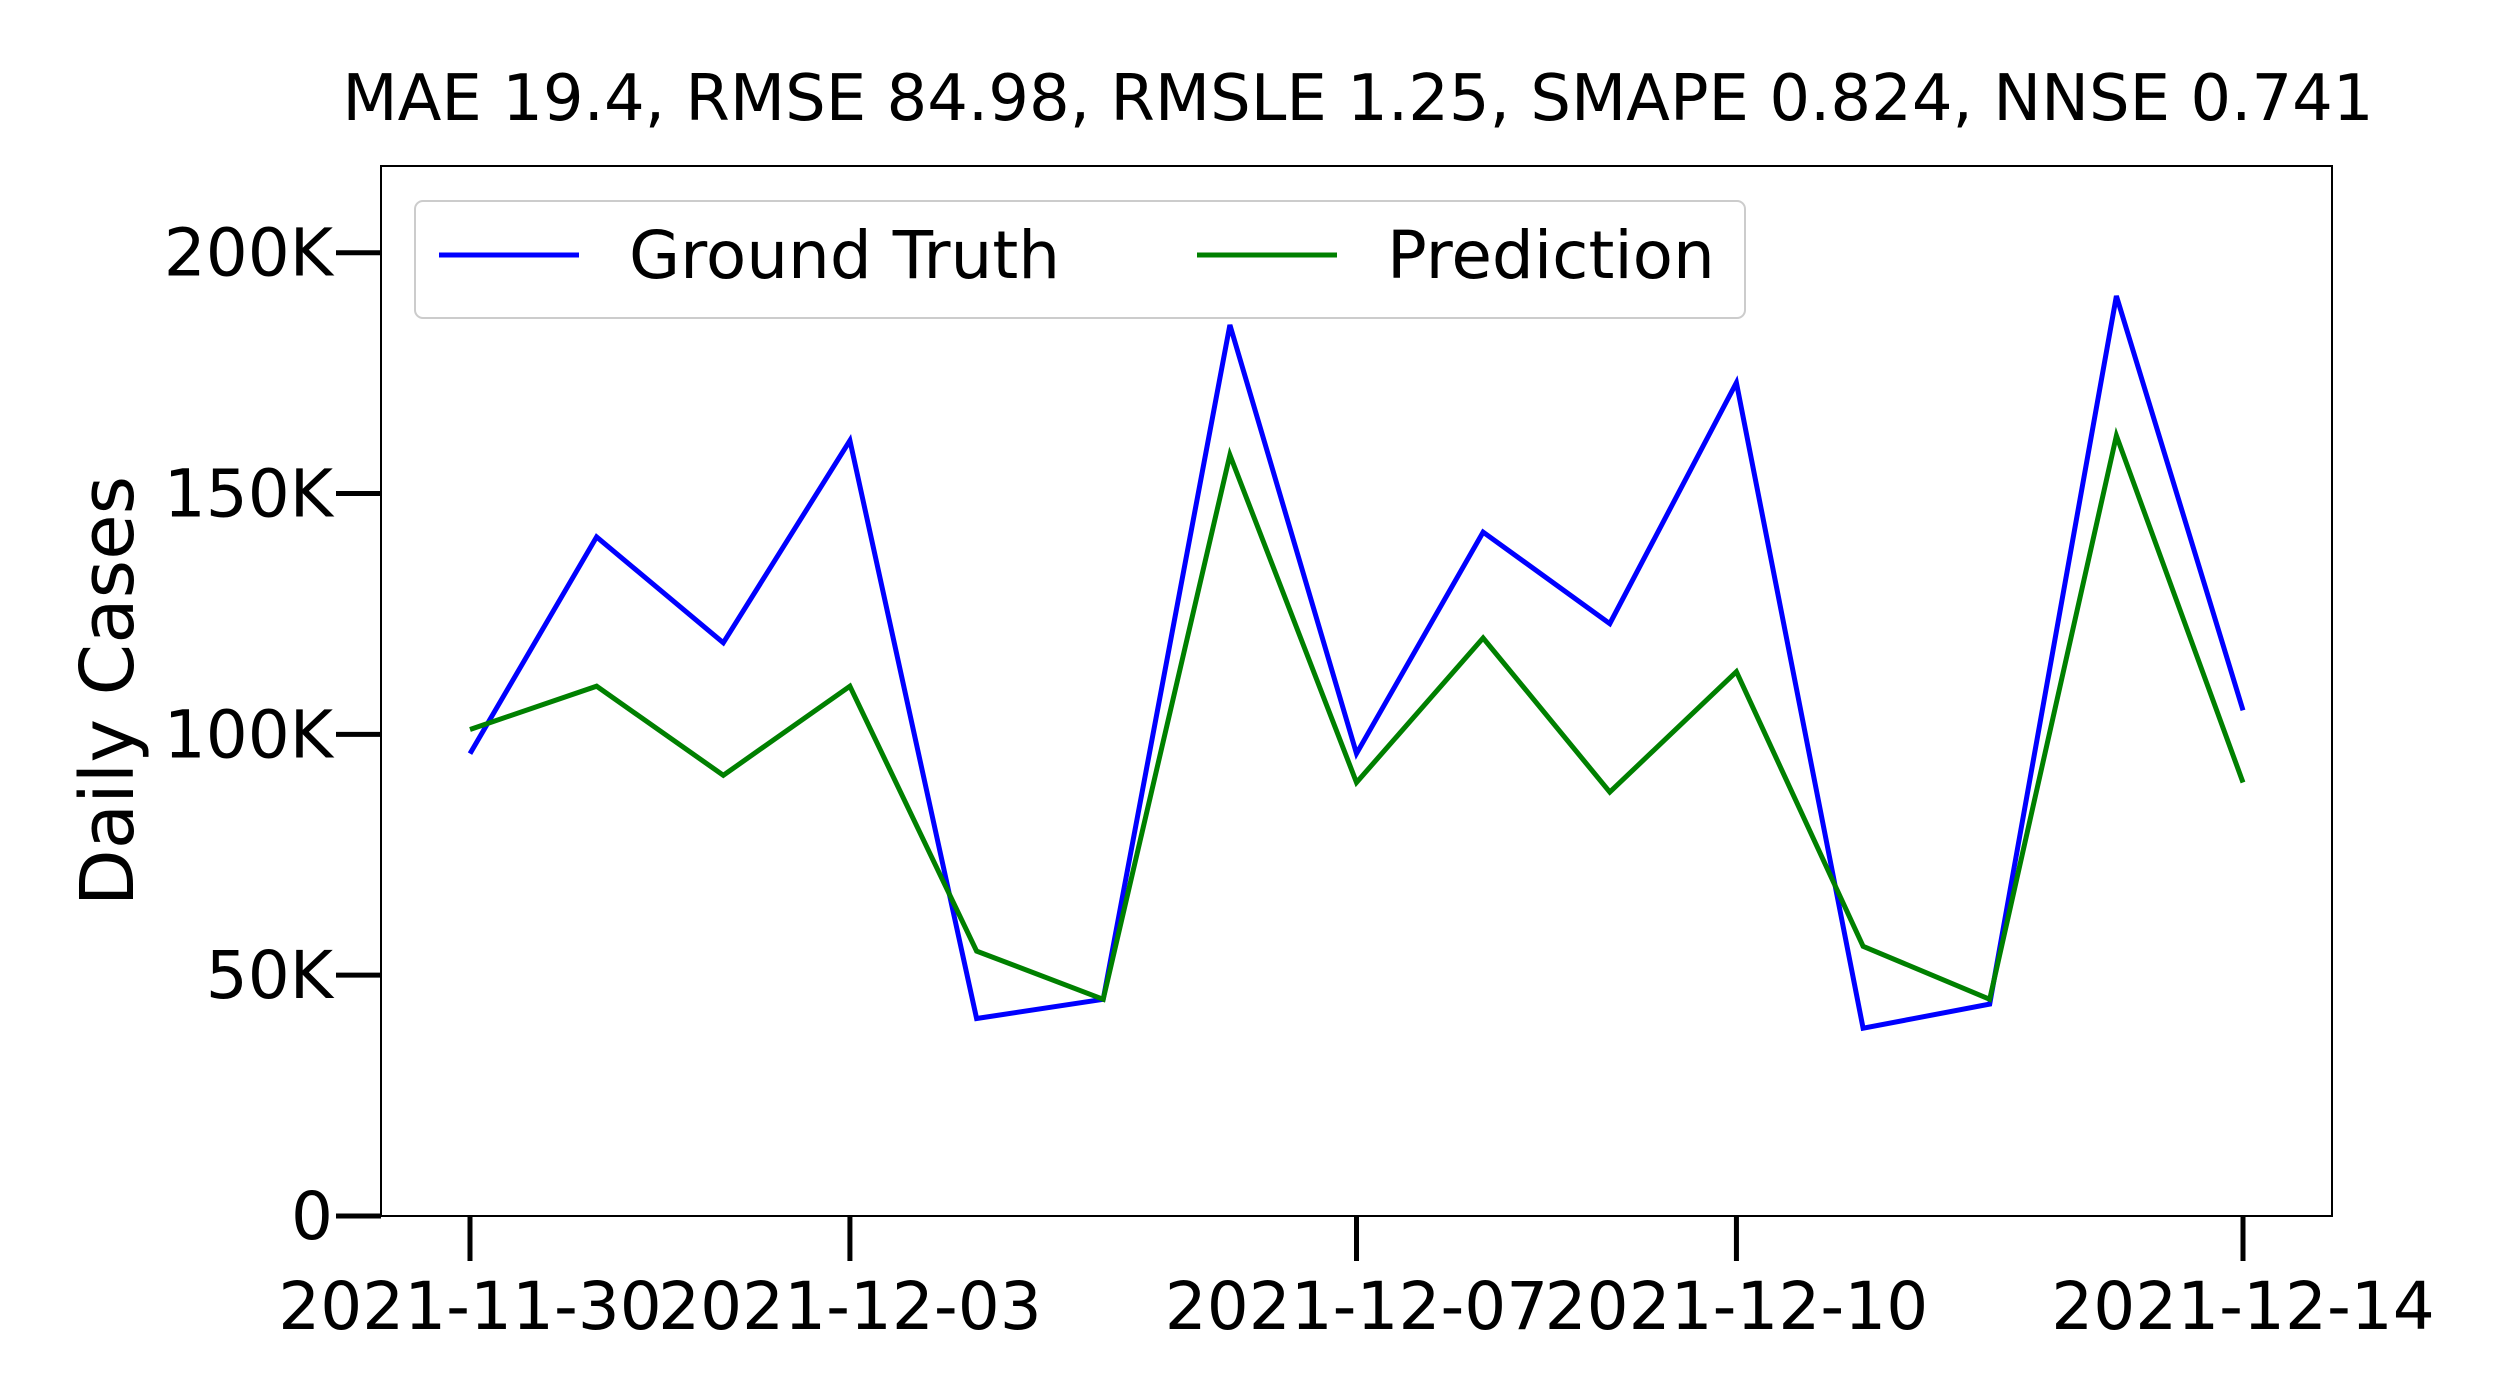 The height and width of the screenshot is (1400, 2500). I want to click on x-tick-label: 2021-12-10, so click(1737, 1306).